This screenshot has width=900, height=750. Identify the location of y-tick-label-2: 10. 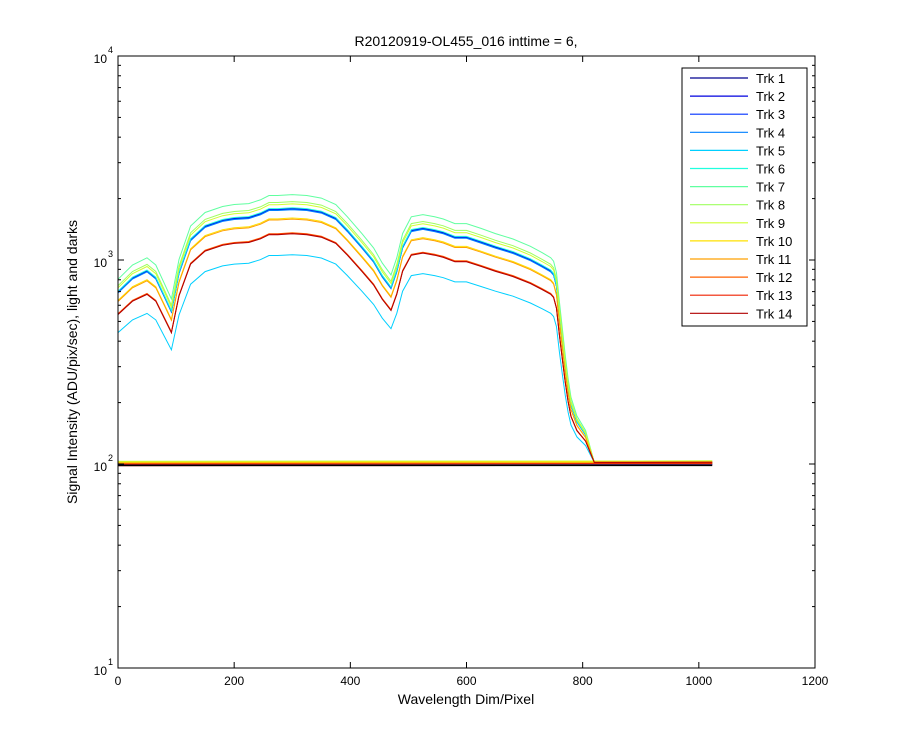
(101, 263).